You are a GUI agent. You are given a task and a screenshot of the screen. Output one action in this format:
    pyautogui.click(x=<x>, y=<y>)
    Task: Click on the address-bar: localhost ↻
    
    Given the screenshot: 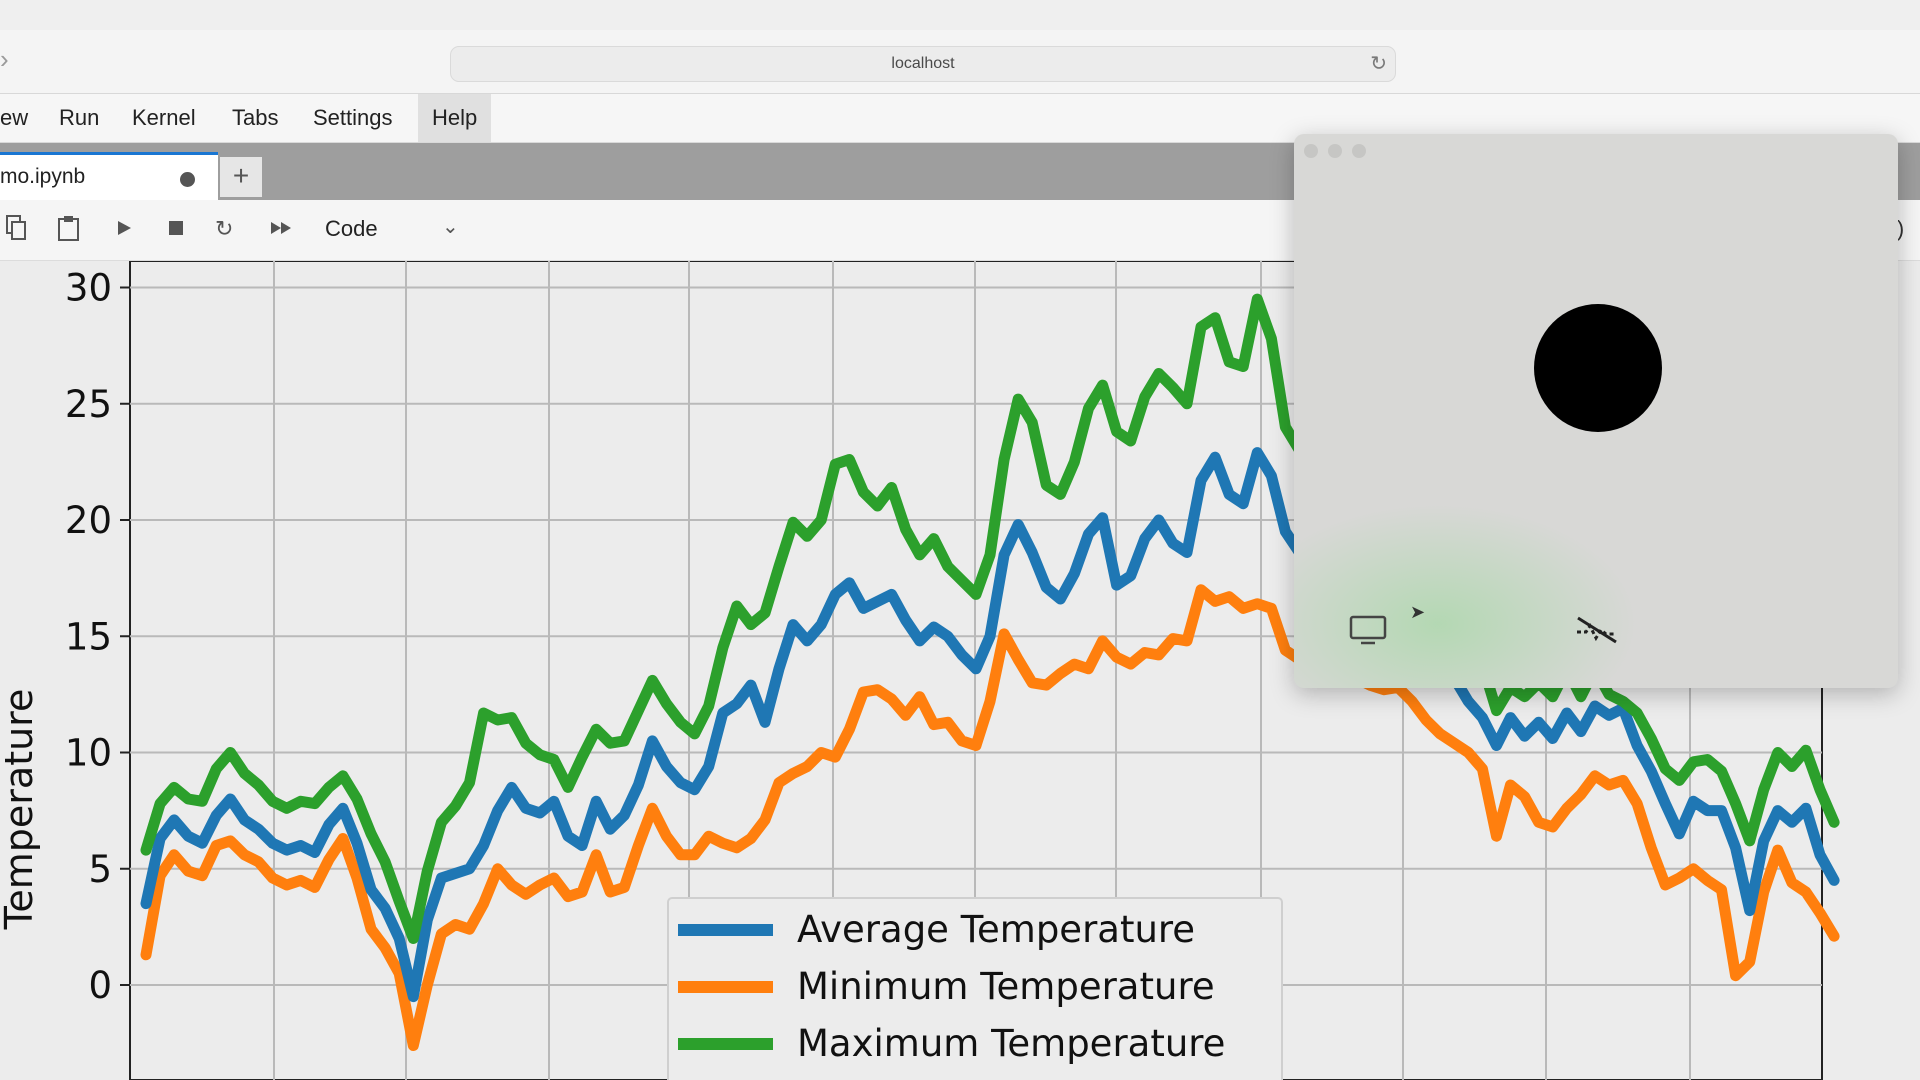 What is the action you would take?
    pyautogui.click(x=923, y=64)
    